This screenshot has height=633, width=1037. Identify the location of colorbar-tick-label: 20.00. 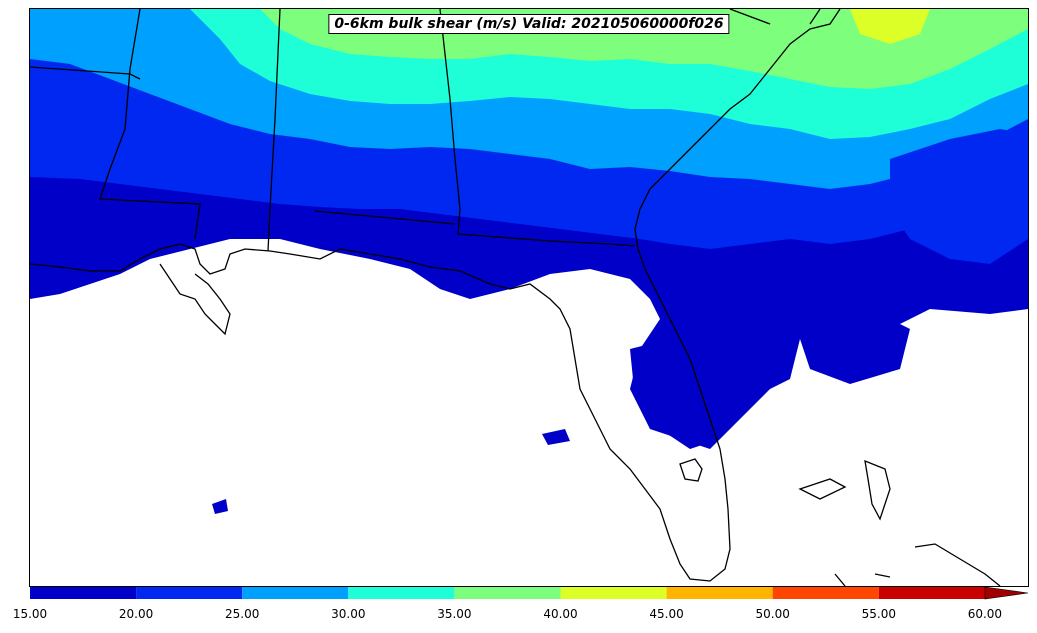
(136, 614).